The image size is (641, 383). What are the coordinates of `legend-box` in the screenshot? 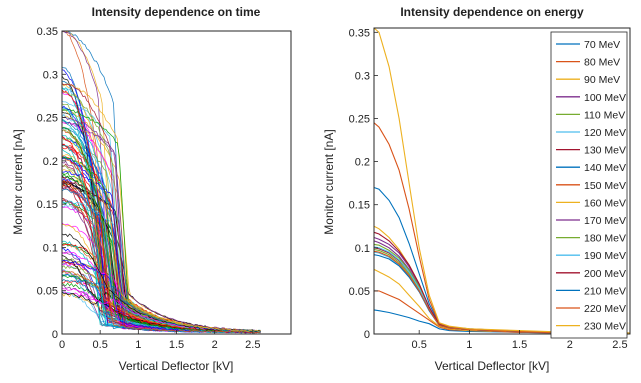 It's located at (589, 185).